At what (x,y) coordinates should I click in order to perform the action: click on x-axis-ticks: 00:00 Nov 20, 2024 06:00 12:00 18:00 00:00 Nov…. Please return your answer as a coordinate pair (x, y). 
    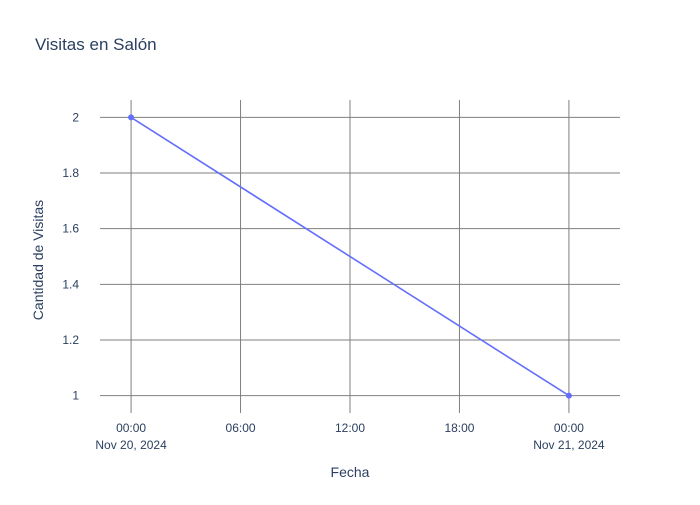
    Looking at the image, I should click on (350, 436).